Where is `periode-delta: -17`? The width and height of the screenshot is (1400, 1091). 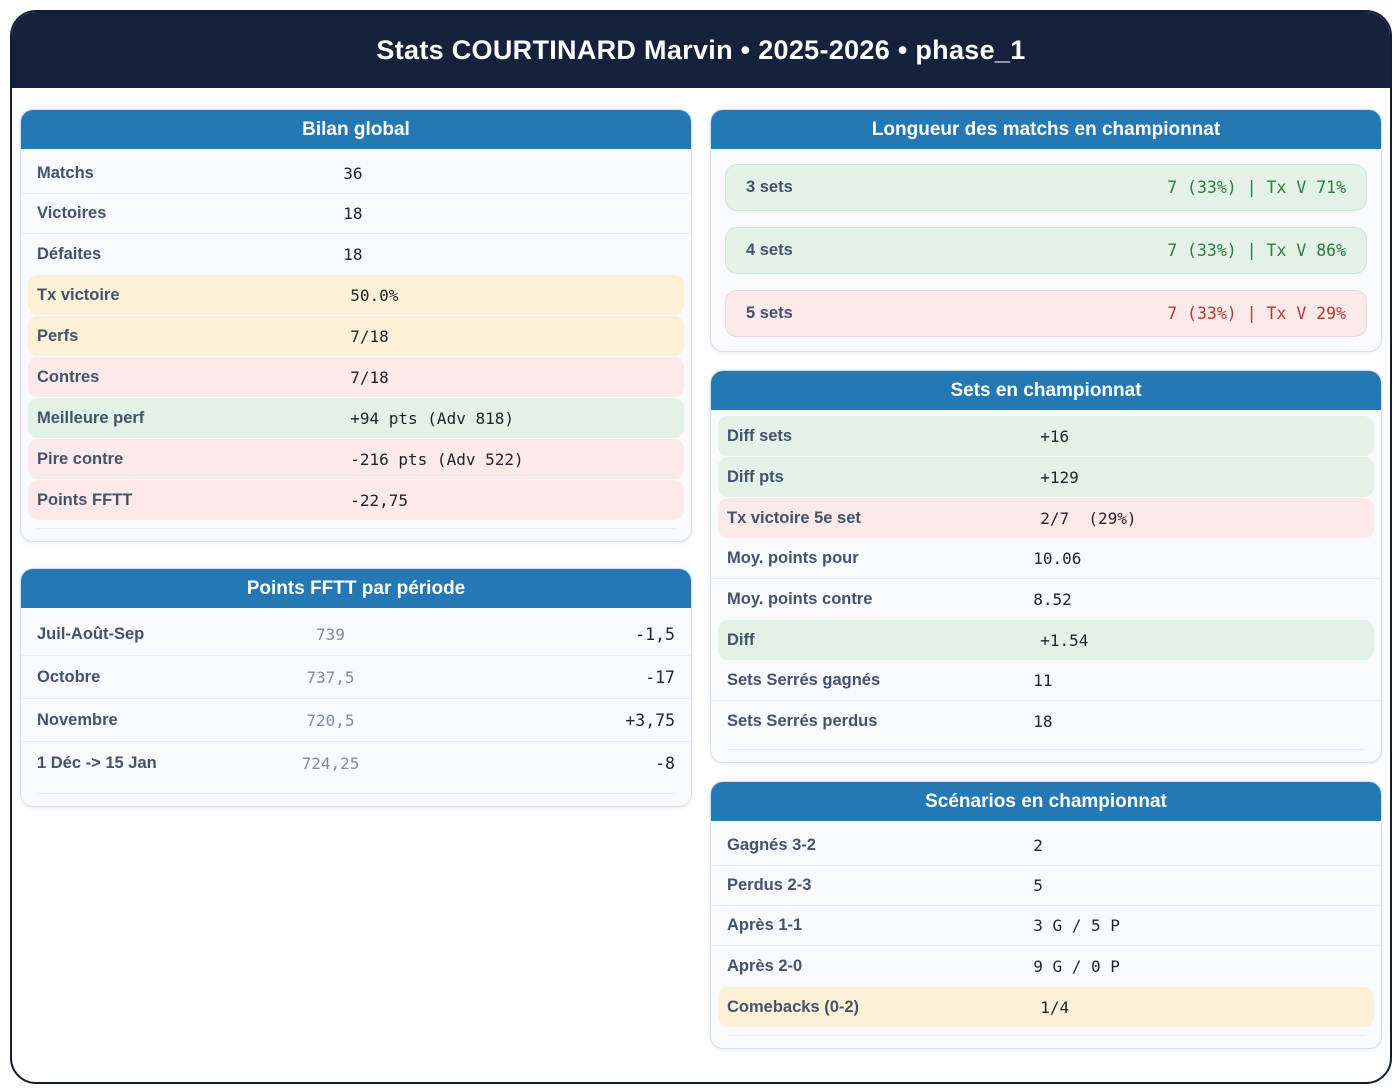
periode-delta: -17 is located at coordinates (660, 677).